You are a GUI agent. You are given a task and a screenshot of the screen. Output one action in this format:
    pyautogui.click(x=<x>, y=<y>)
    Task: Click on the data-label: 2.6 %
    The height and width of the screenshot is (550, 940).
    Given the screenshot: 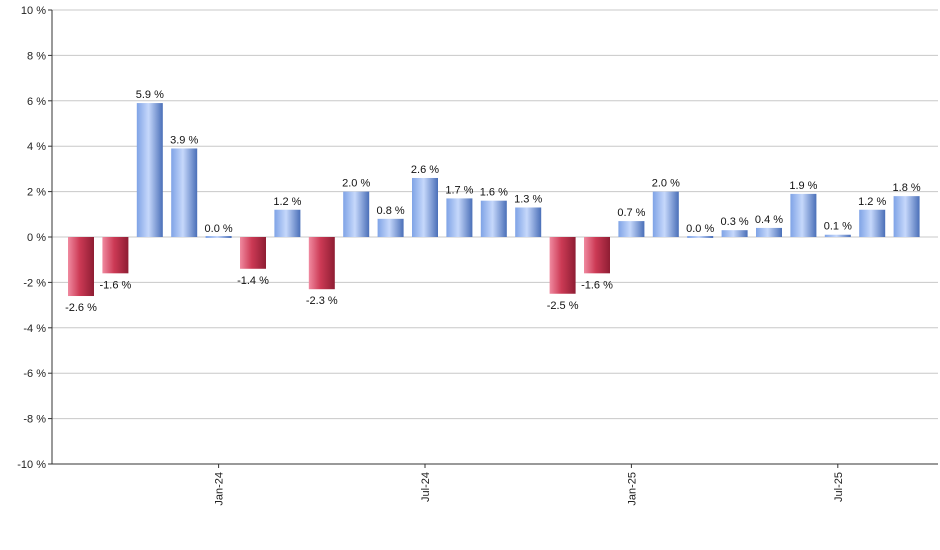 What is the action you would take?
    pyautogui.click(x=425, y=170)
    